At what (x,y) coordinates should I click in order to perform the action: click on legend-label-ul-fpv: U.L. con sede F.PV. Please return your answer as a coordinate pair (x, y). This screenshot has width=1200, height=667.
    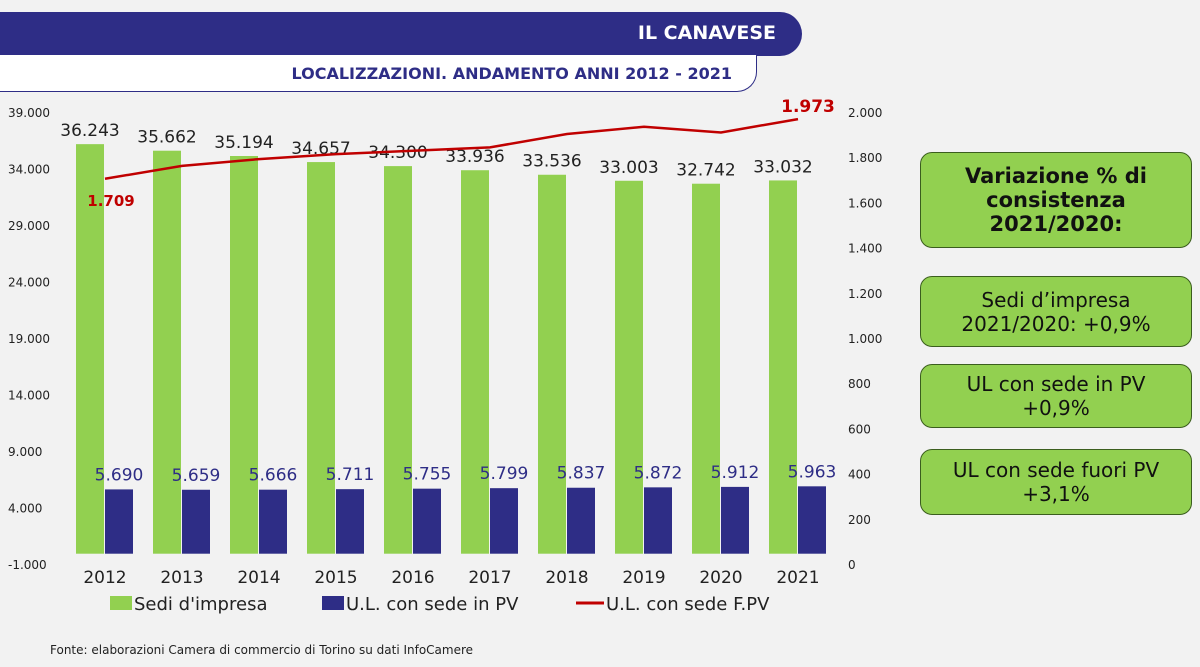
    Looking at the image, I should click on (688, 604).